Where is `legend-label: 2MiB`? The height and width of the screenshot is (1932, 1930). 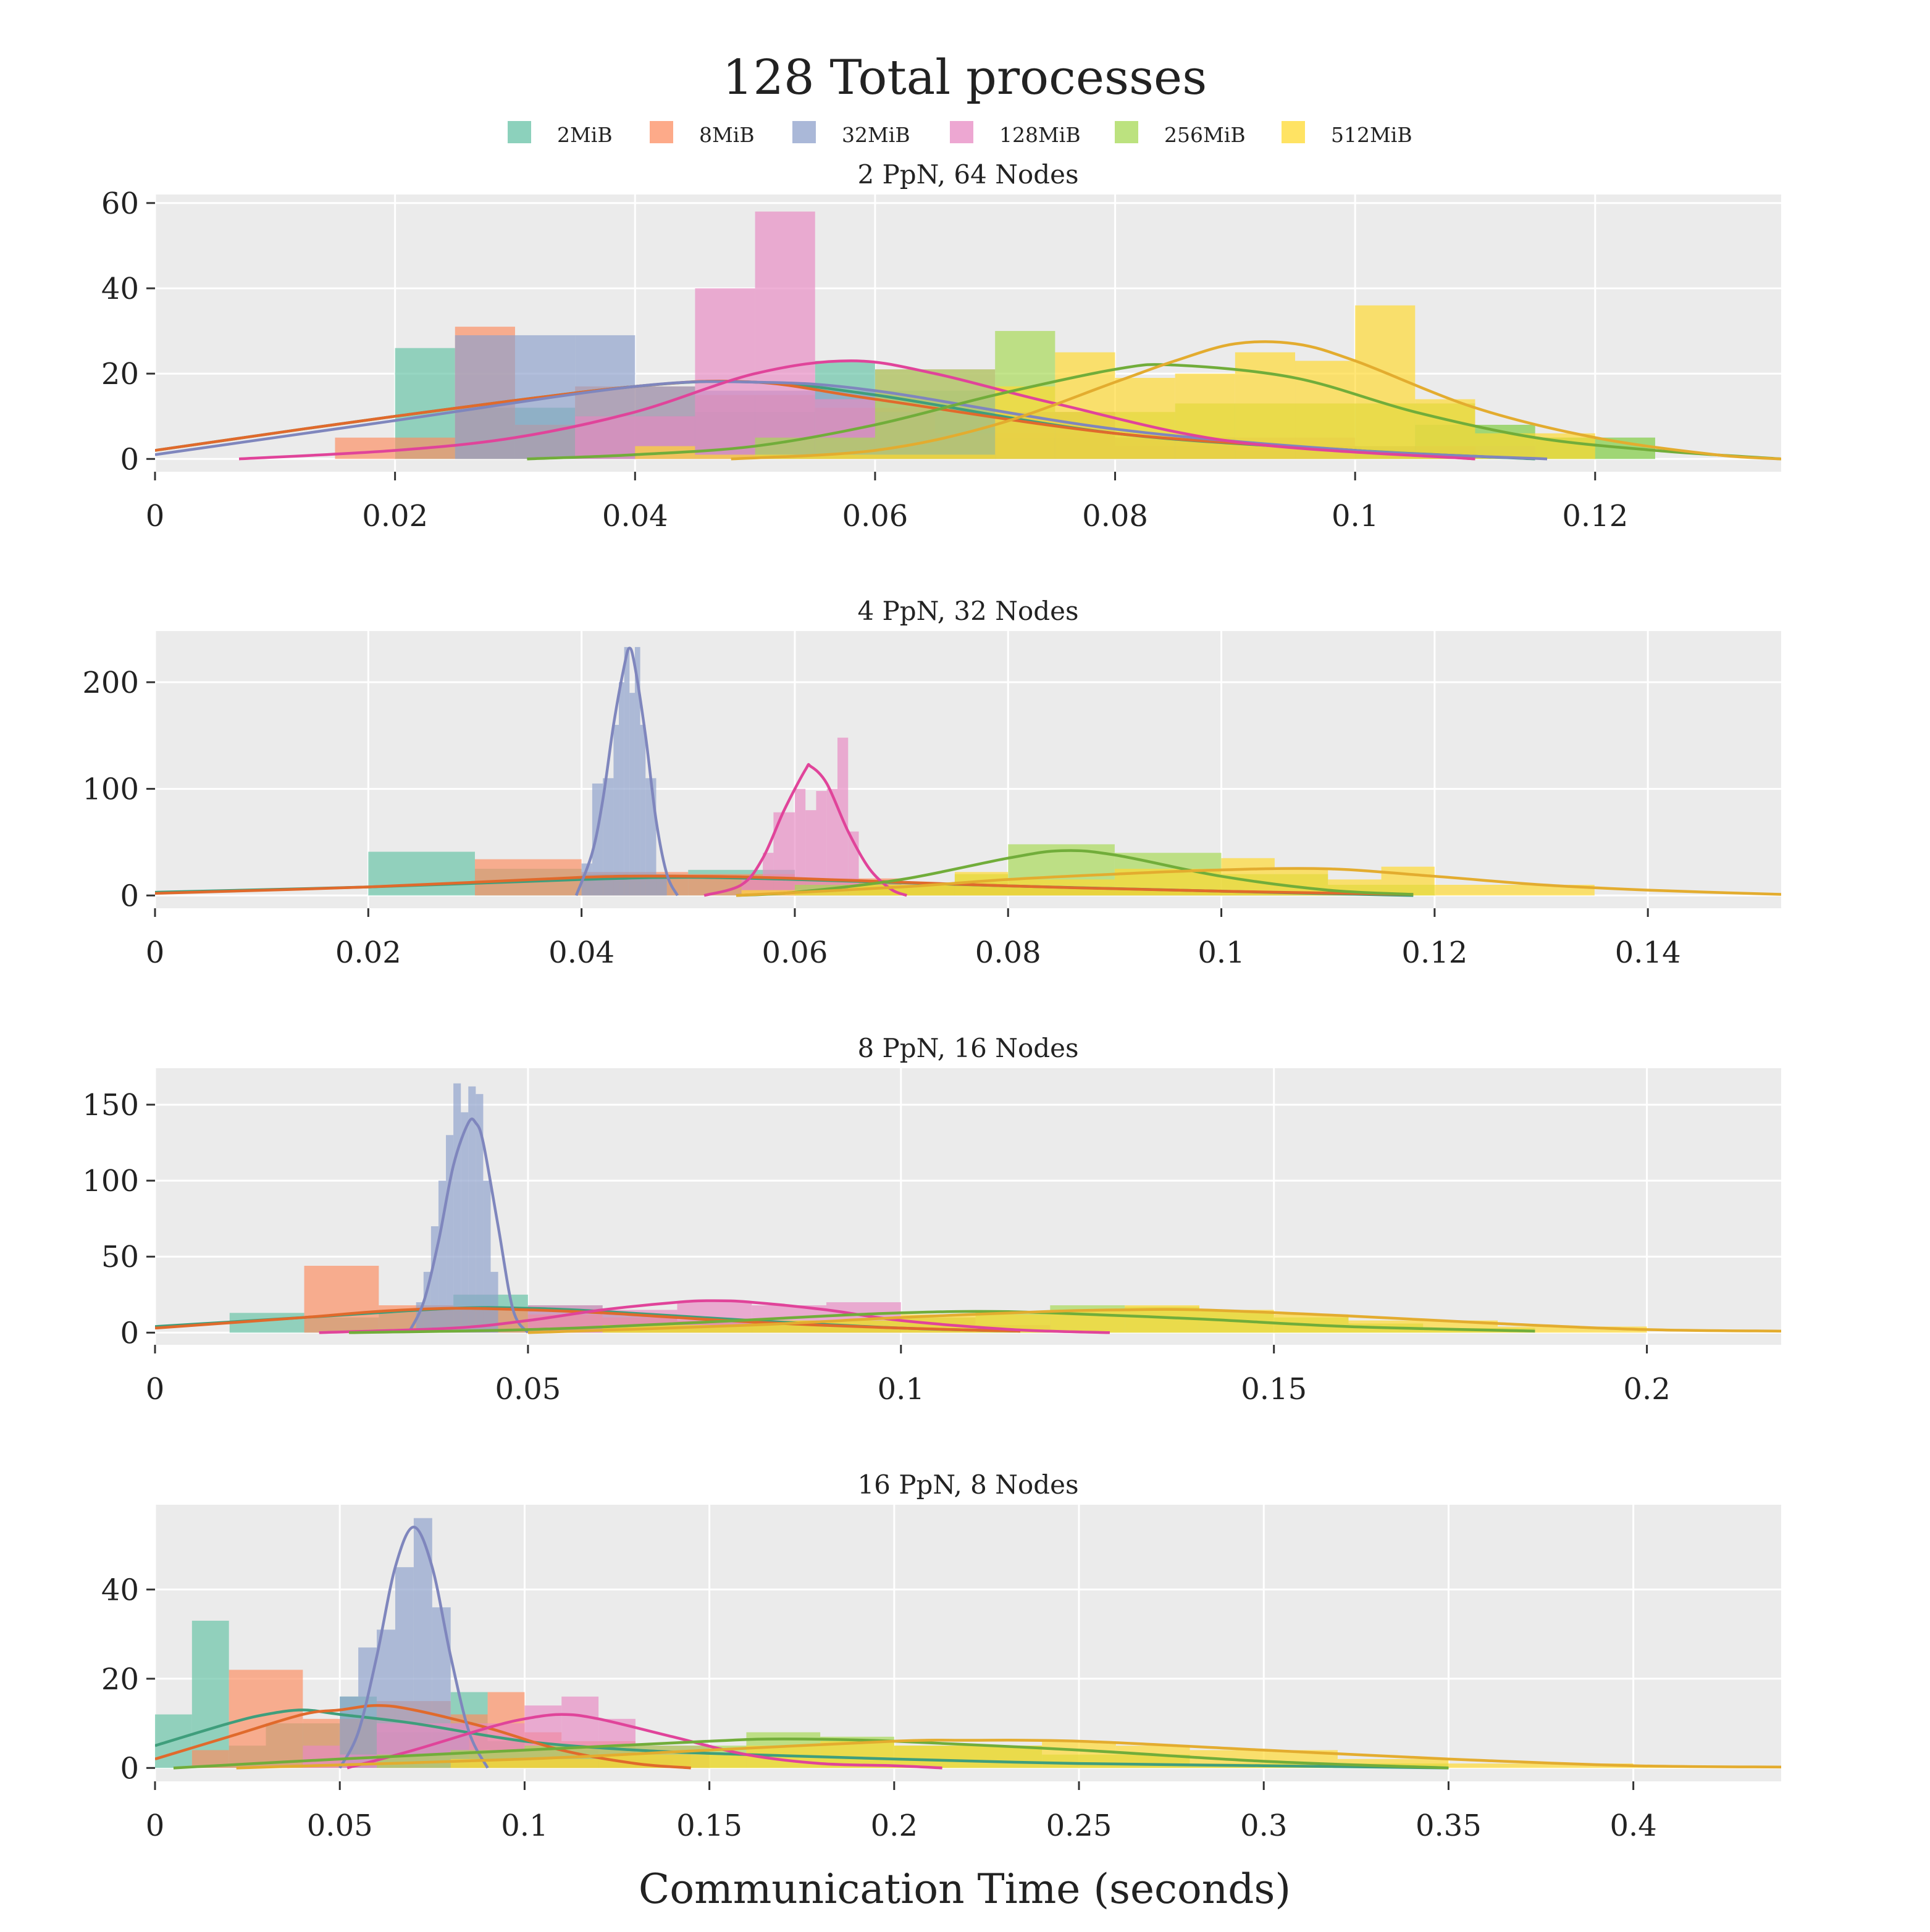 legend-label: 2MiB is located at coordinates (585, 135).